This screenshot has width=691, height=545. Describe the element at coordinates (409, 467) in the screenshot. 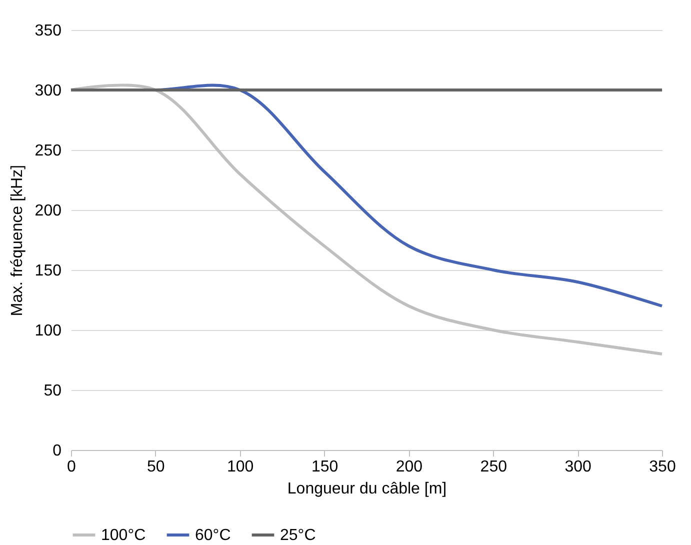

I see `x-tick-label: 200` at that location.